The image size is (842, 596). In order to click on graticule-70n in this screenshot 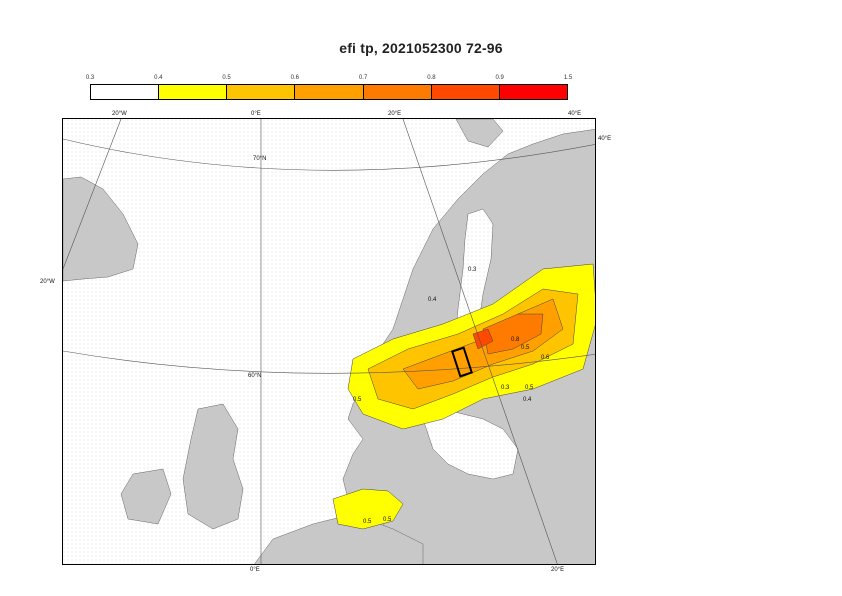, I will do `click(329, 154)`.